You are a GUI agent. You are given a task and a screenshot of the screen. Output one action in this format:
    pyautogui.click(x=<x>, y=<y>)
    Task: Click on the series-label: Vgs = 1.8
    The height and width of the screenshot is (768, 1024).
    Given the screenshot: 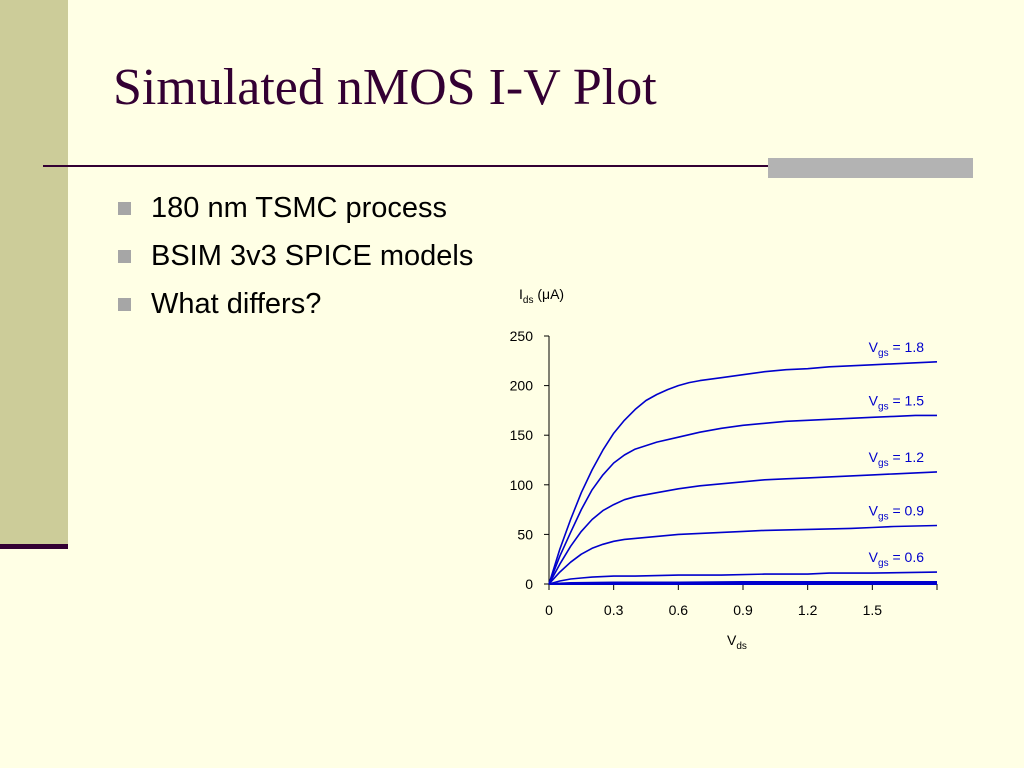 What is the action you would take?
    pyautogui.click(x=897, y=349)
    